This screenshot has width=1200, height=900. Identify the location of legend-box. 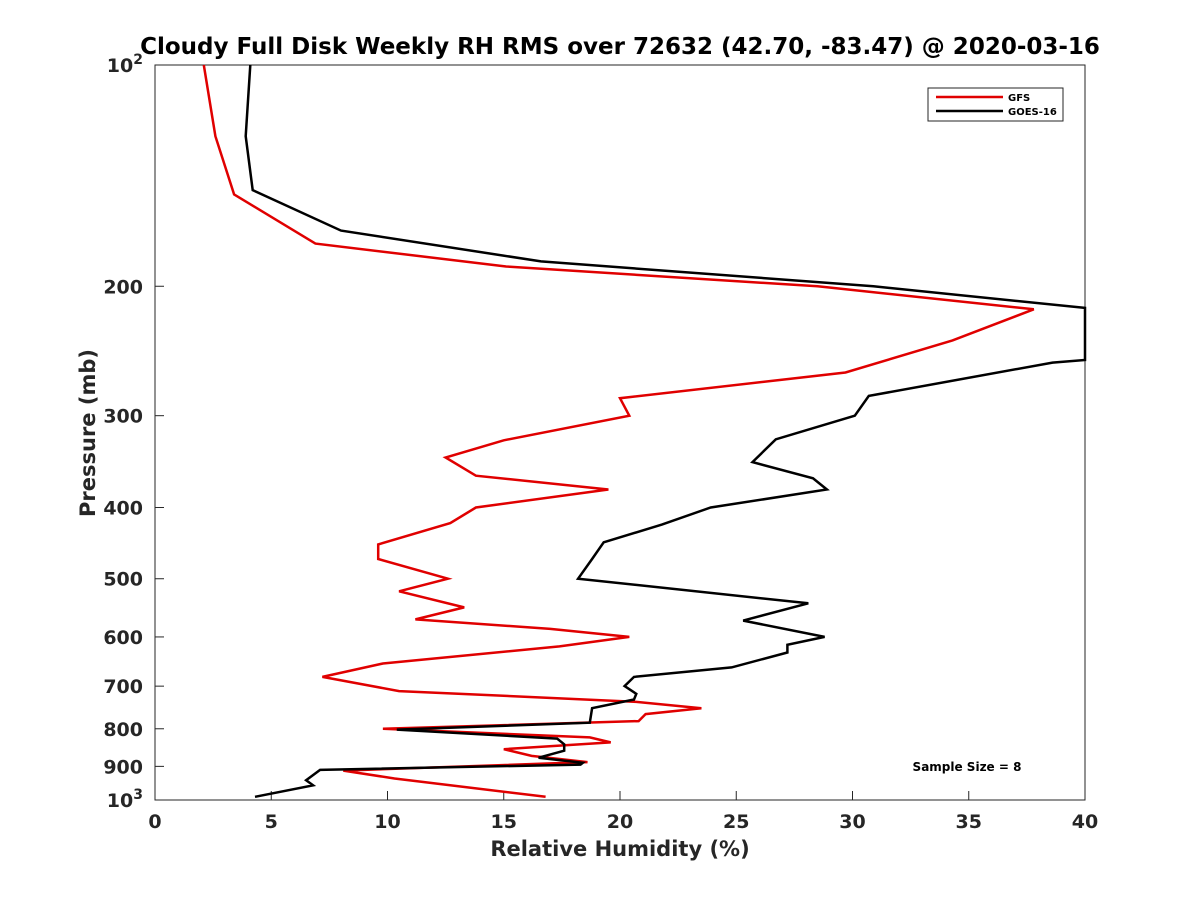
(995, 104).